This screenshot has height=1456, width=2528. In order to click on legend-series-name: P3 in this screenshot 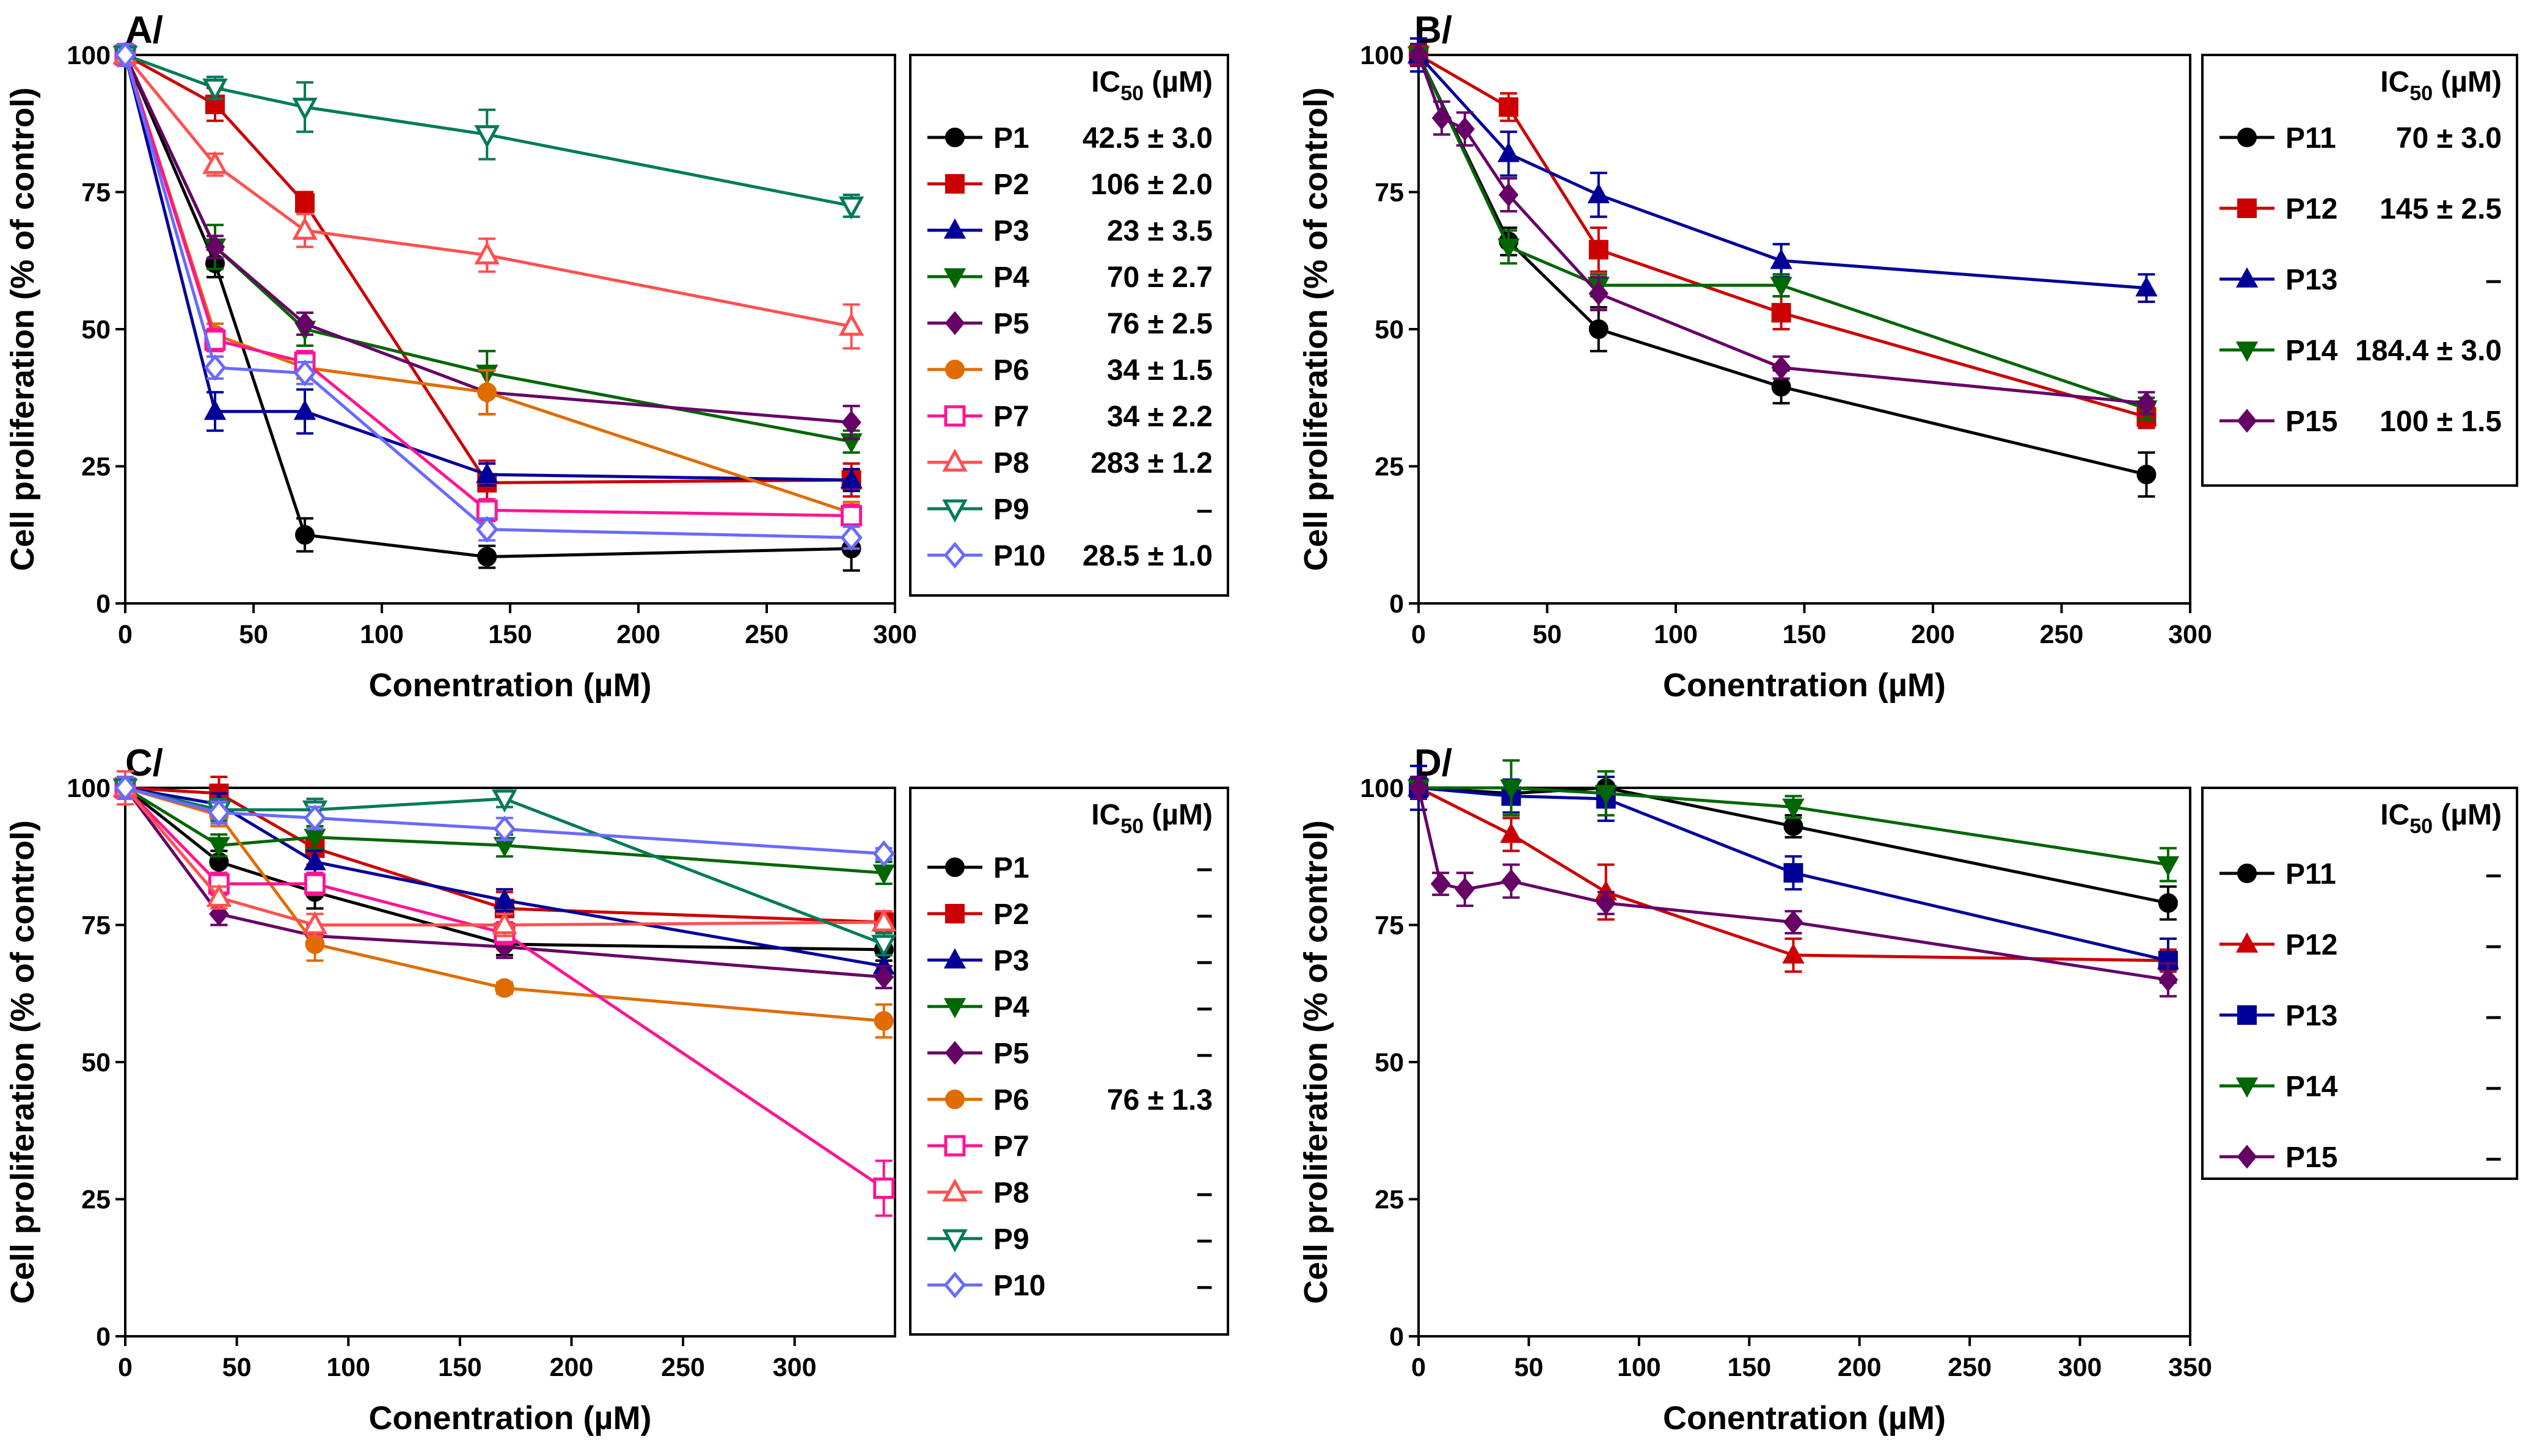, I will do `click(1011, 961)`.